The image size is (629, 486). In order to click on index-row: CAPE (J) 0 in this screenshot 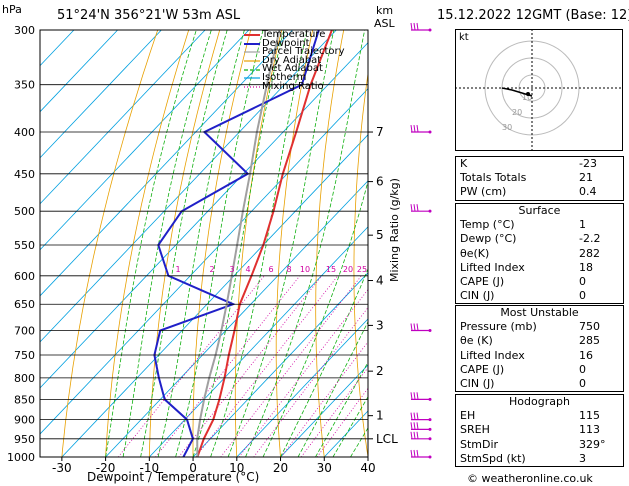, I will do `click(539, 370)`.